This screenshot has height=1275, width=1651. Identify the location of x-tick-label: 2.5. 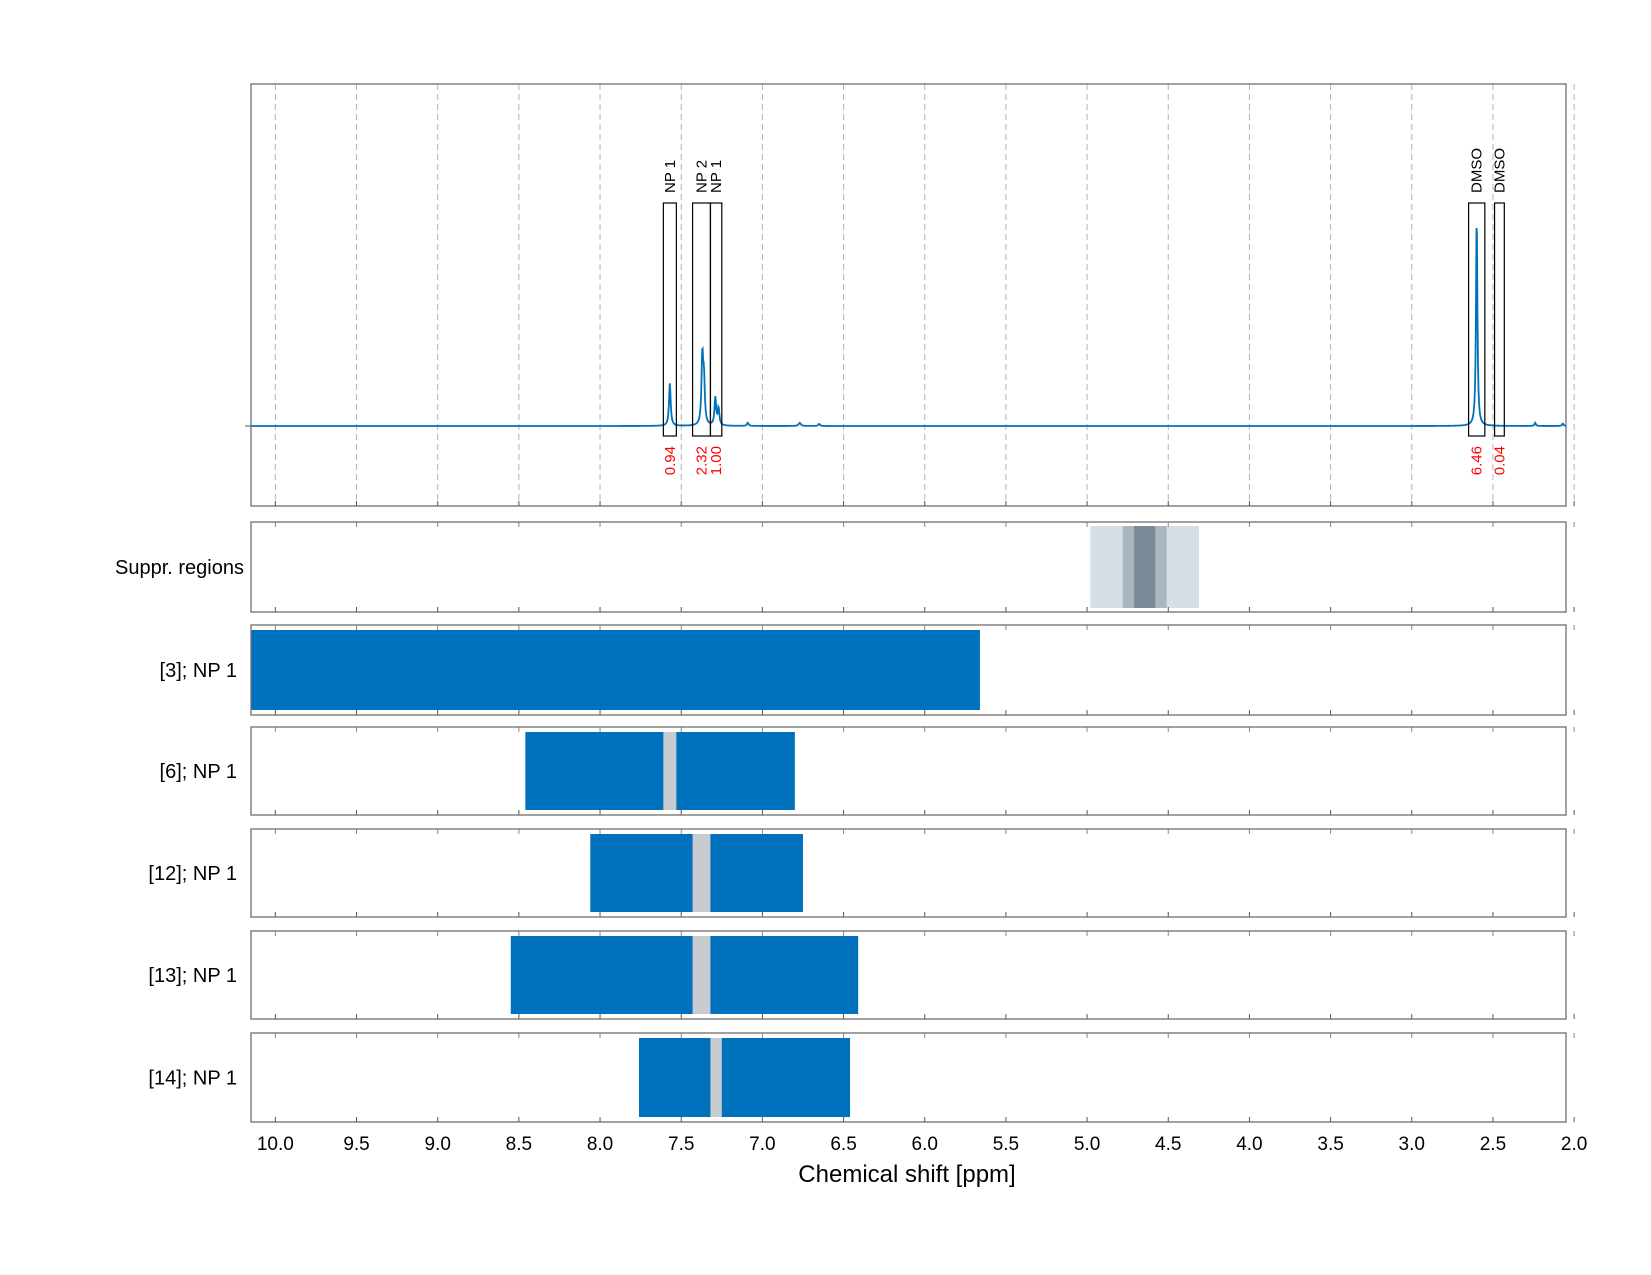
(1493, 1144).